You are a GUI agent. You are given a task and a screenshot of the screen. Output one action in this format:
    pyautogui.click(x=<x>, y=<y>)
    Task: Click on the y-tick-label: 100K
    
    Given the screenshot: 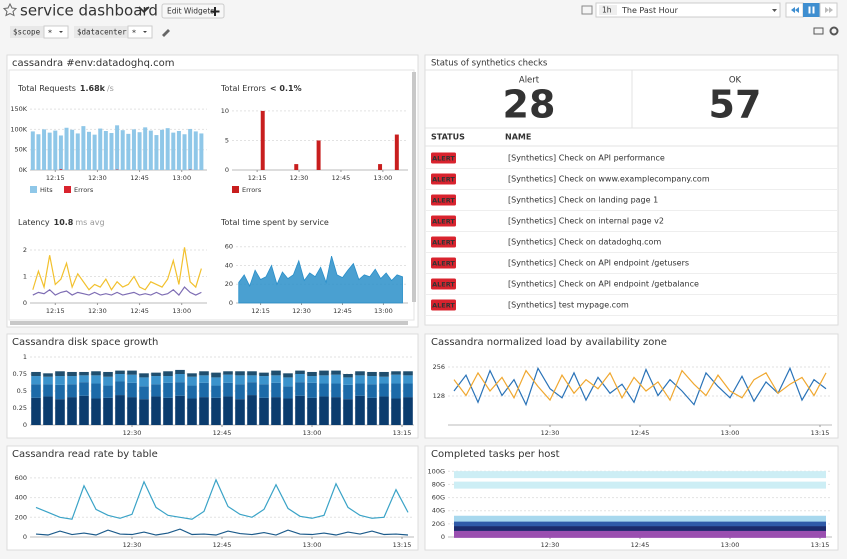 What is the action you would take?
    pyautogui.click(x=18, y=129)
    